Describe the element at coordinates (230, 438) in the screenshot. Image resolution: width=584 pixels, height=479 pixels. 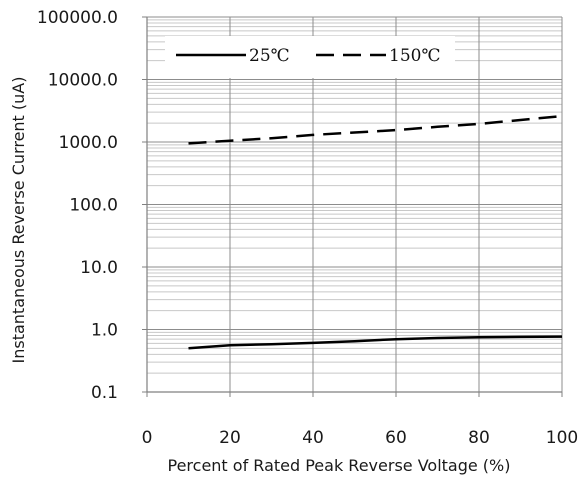
I see `x-tick-label: 20` at that location.